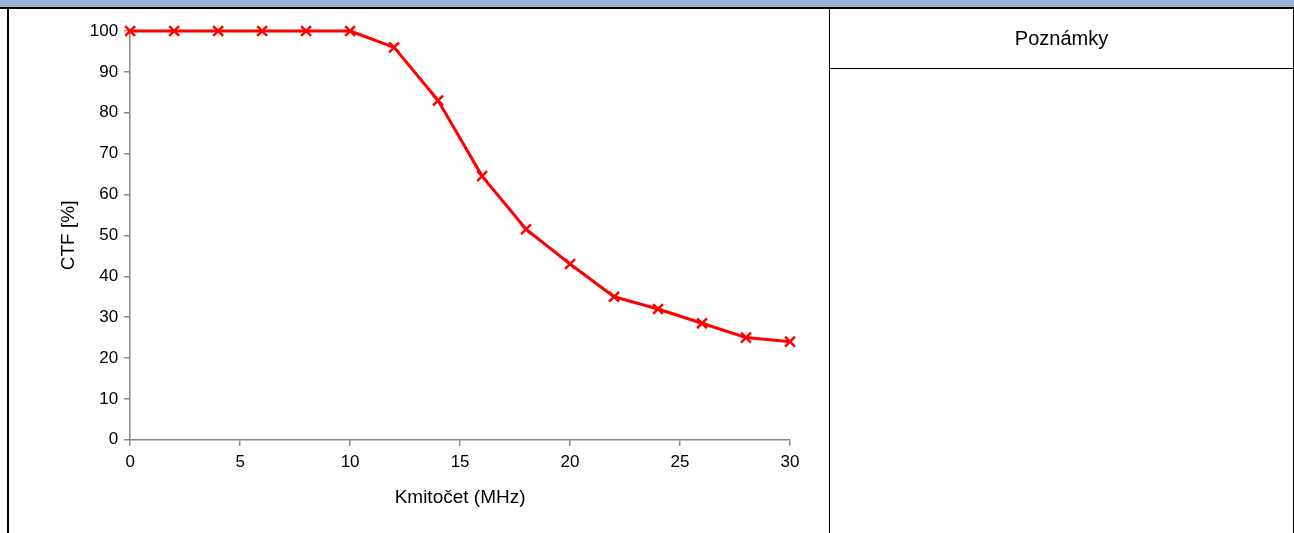 The width and height of the screenshot is (1294, 533). I want to click on y-tick-label: 100, so click(104, 30).